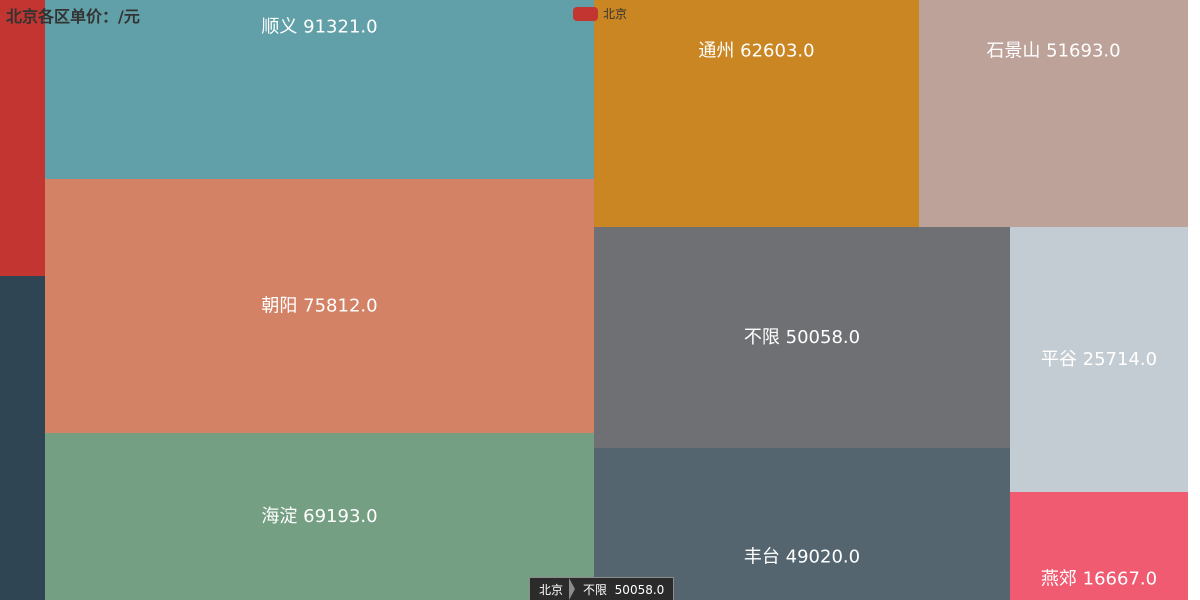 This screenshot has height=600, width=1200. I want to click on treemap-tile: 海淀 69193.0, so click(319, 516).